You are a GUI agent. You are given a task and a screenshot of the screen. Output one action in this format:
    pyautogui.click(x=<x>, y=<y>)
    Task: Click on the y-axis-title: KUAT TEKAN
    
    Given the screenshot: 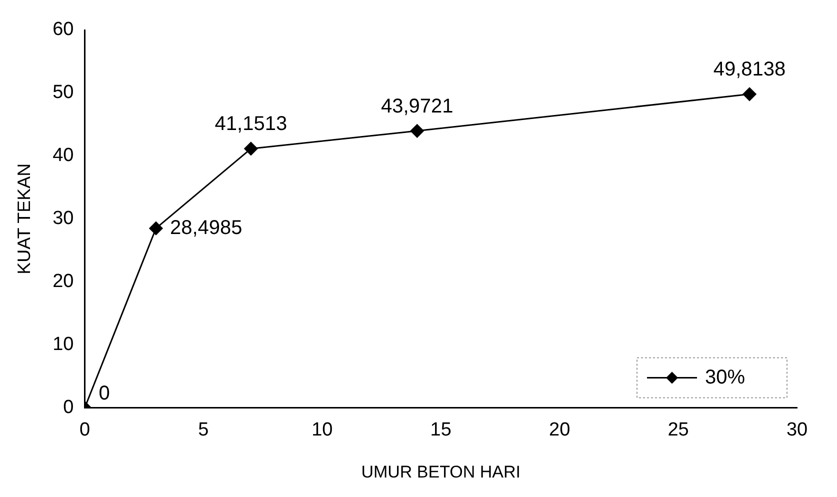 What is the action you would take?
    pyautogui.click(x=24, y=218)
    